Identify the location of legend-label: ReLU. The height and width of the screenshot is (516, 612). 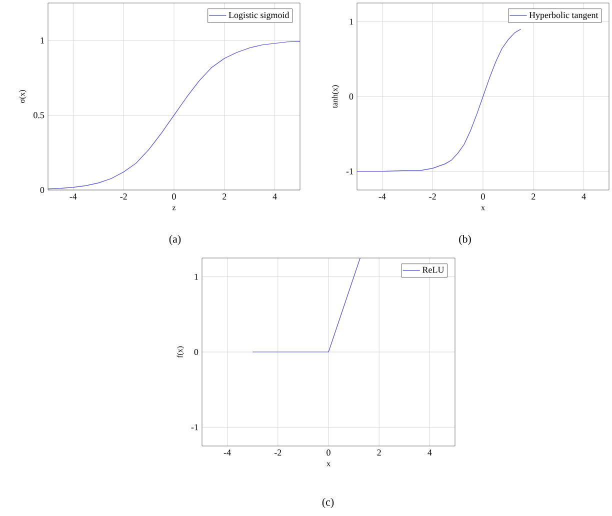
(433, 269).